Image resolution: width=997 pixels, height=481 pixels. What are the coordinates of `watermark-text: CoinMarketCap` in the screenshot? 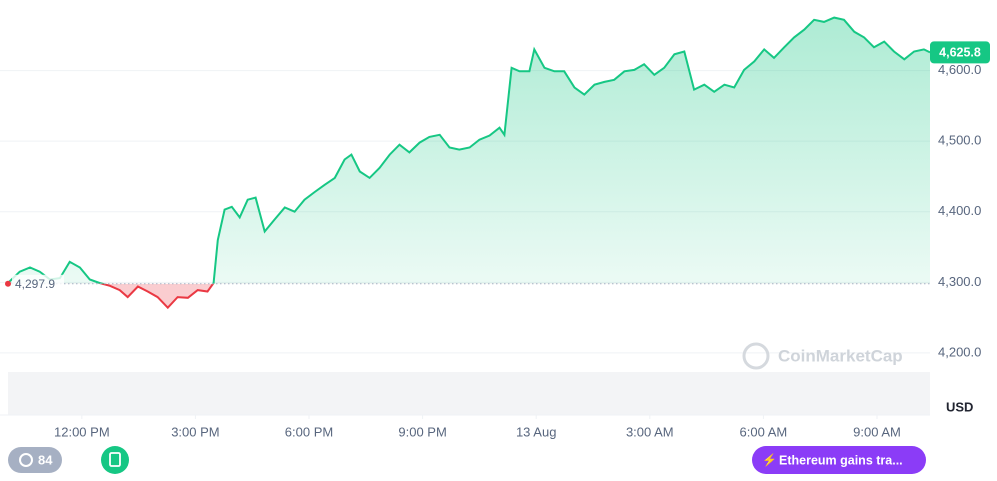 It's located at (840, 355).